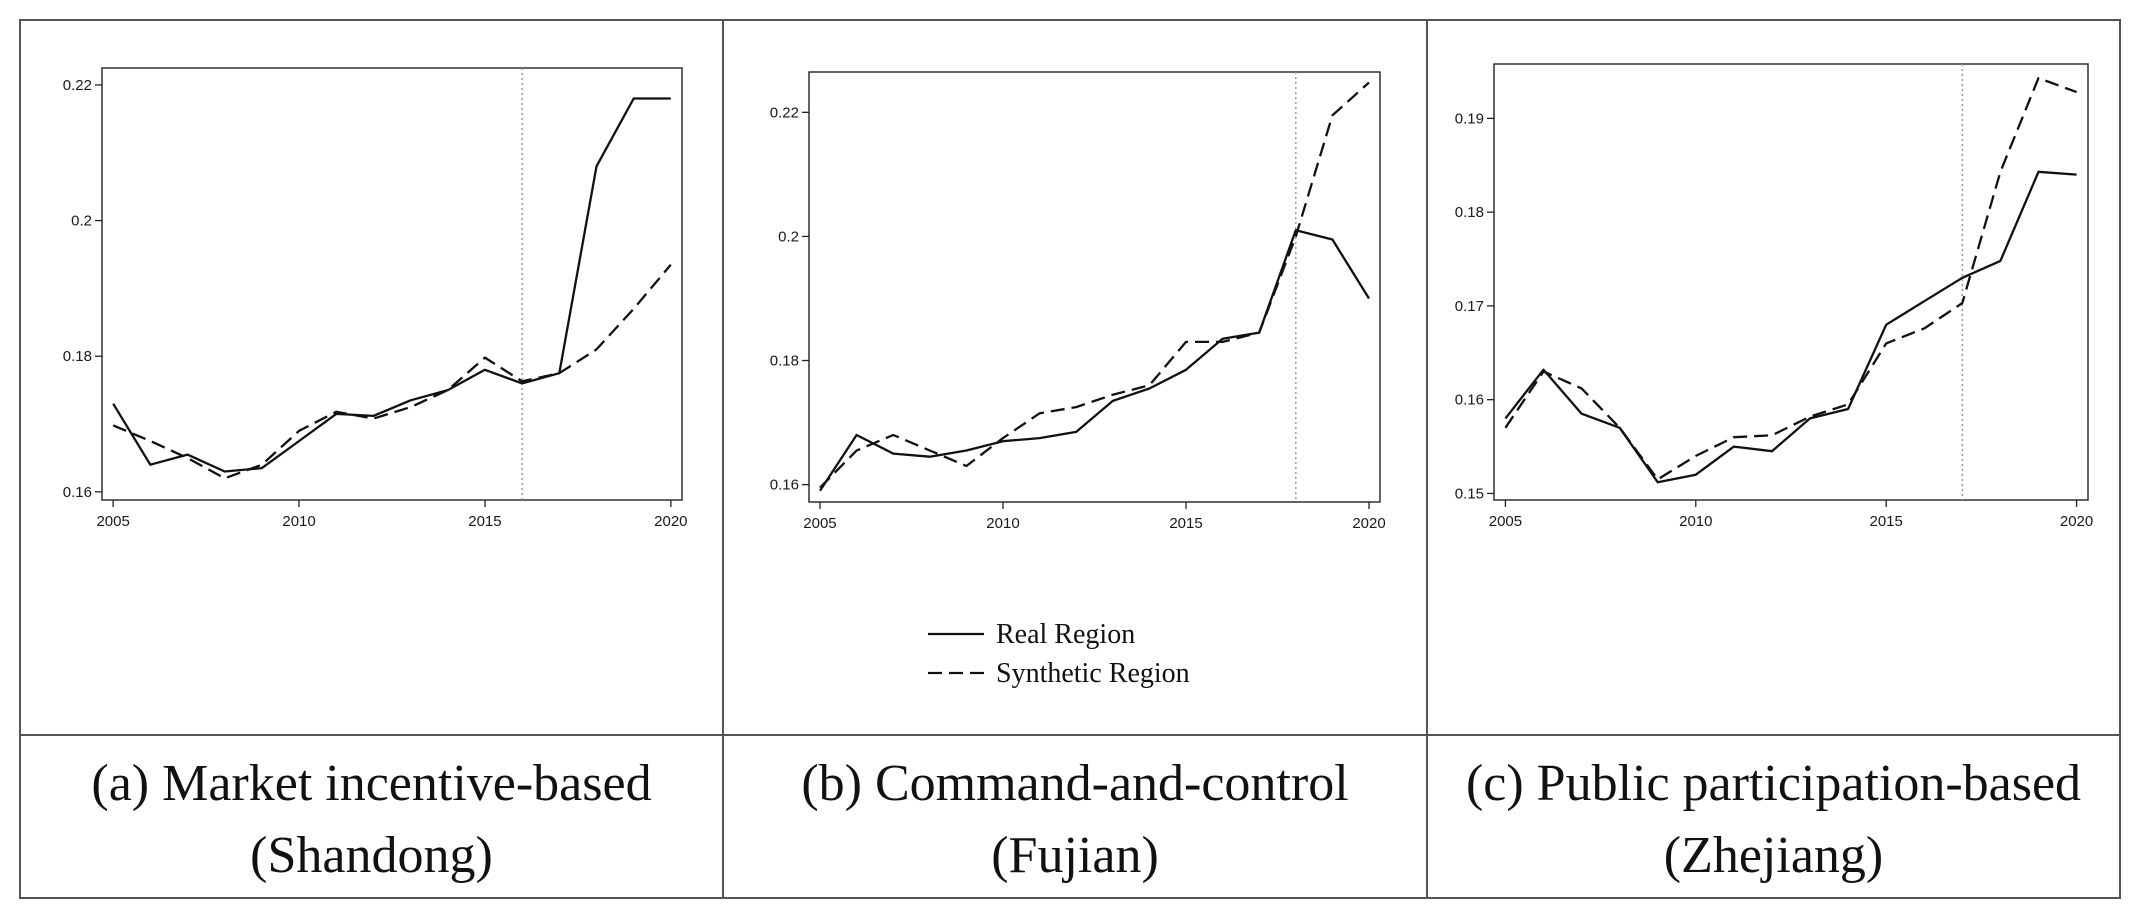  What do you see at coordinates (1469, 493) in the screenshot?
I see `y-tick-label: 0.15` at bounding box center [1469, 493].